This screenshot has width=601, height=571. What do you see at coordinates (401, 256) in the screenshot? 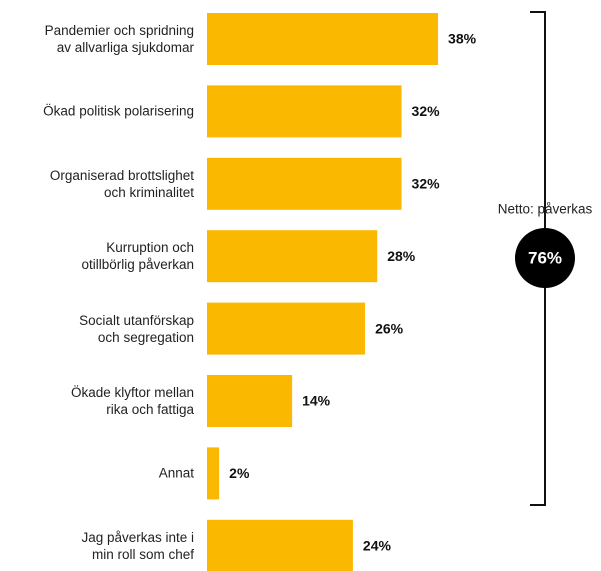
I see `value-label: 28%` at bounding box center [401, 256].